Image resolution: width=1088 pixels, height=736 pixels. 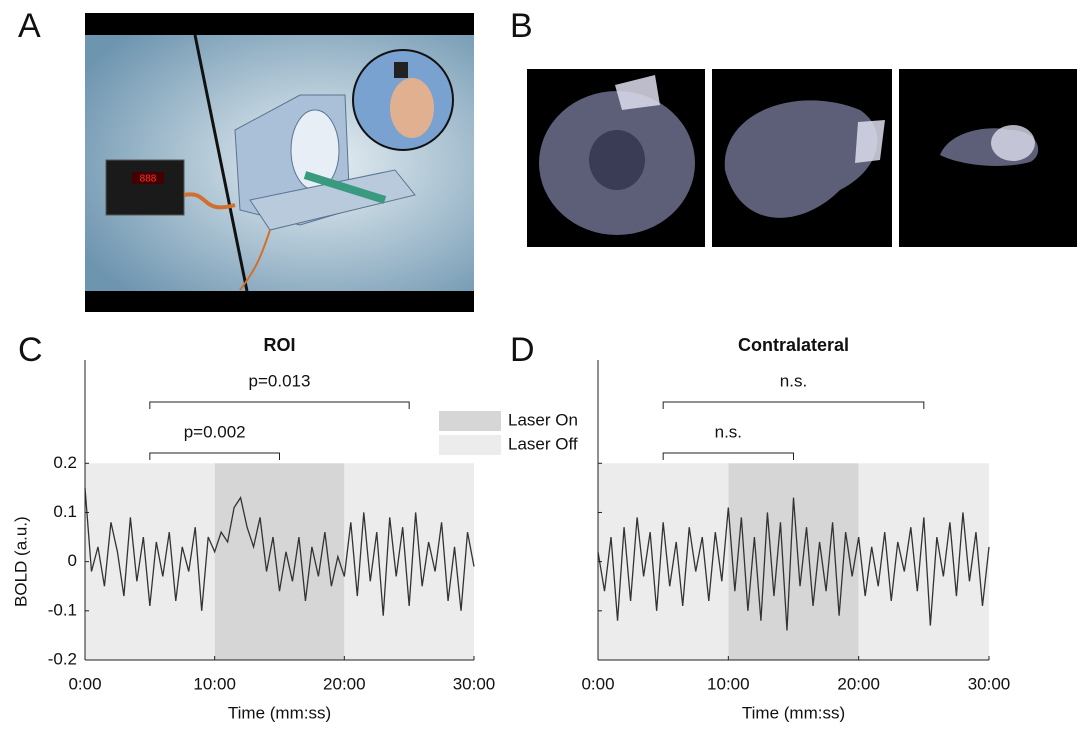 I want to click on setup-illustration: 888, so click(x=279, y=162).